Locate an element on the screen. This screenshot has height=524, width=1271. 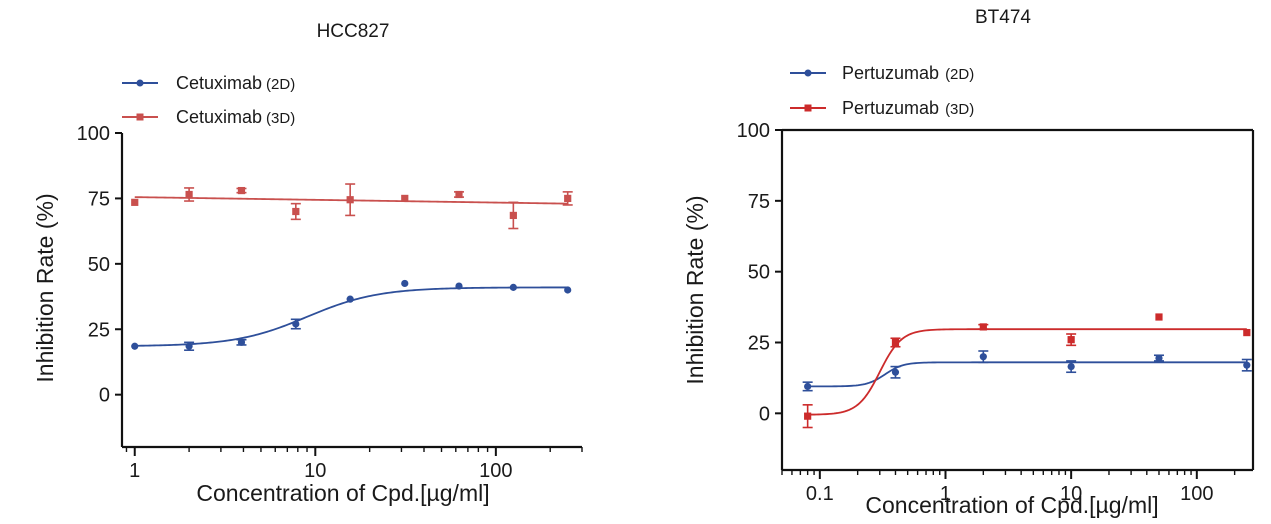
legend-entry-2d: Cetuximab (2D) is located at coordinates (208, 83).